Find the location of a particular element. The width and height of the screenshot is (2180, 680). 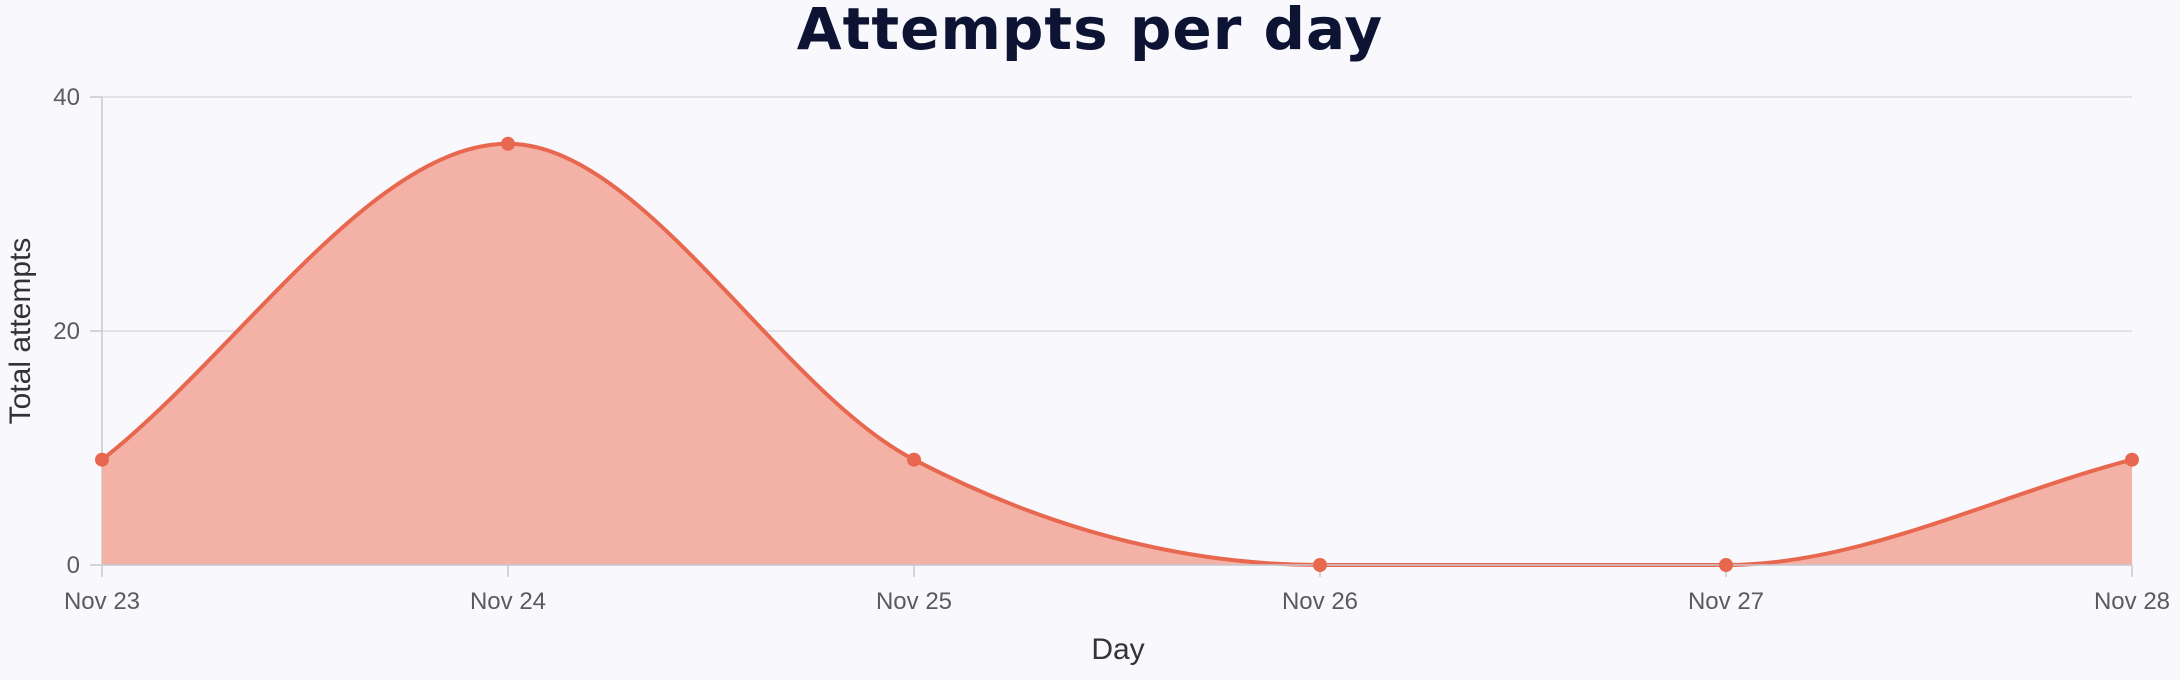

x-tick-label: Nov 26 is located at coordinates (1320, 601).